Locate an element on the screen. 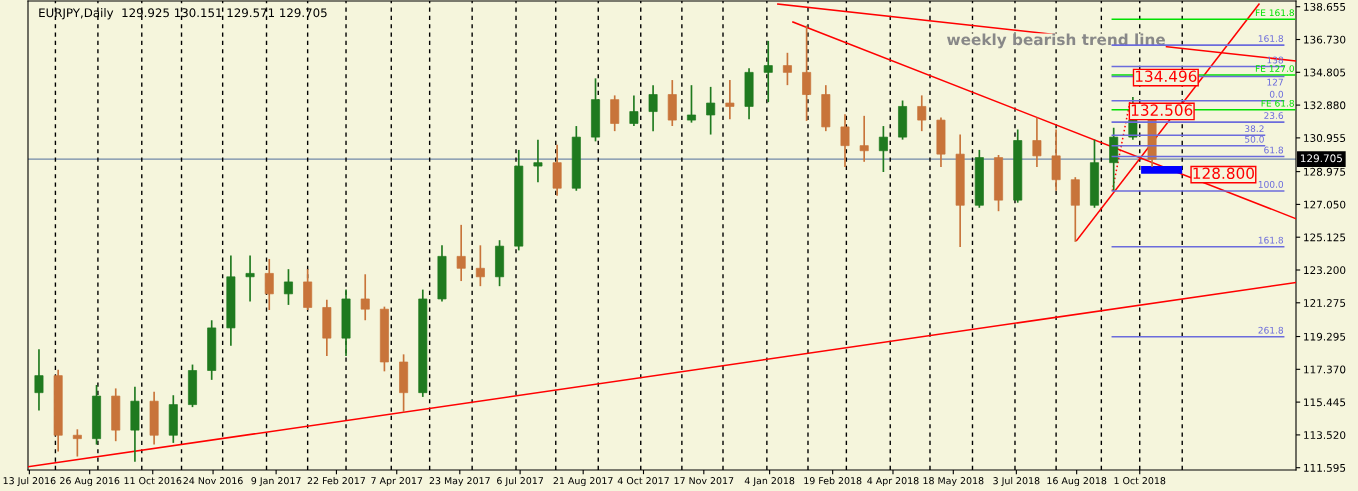  x-tick-label: 4 Oct 2017 is located at coordinates (643, 481).